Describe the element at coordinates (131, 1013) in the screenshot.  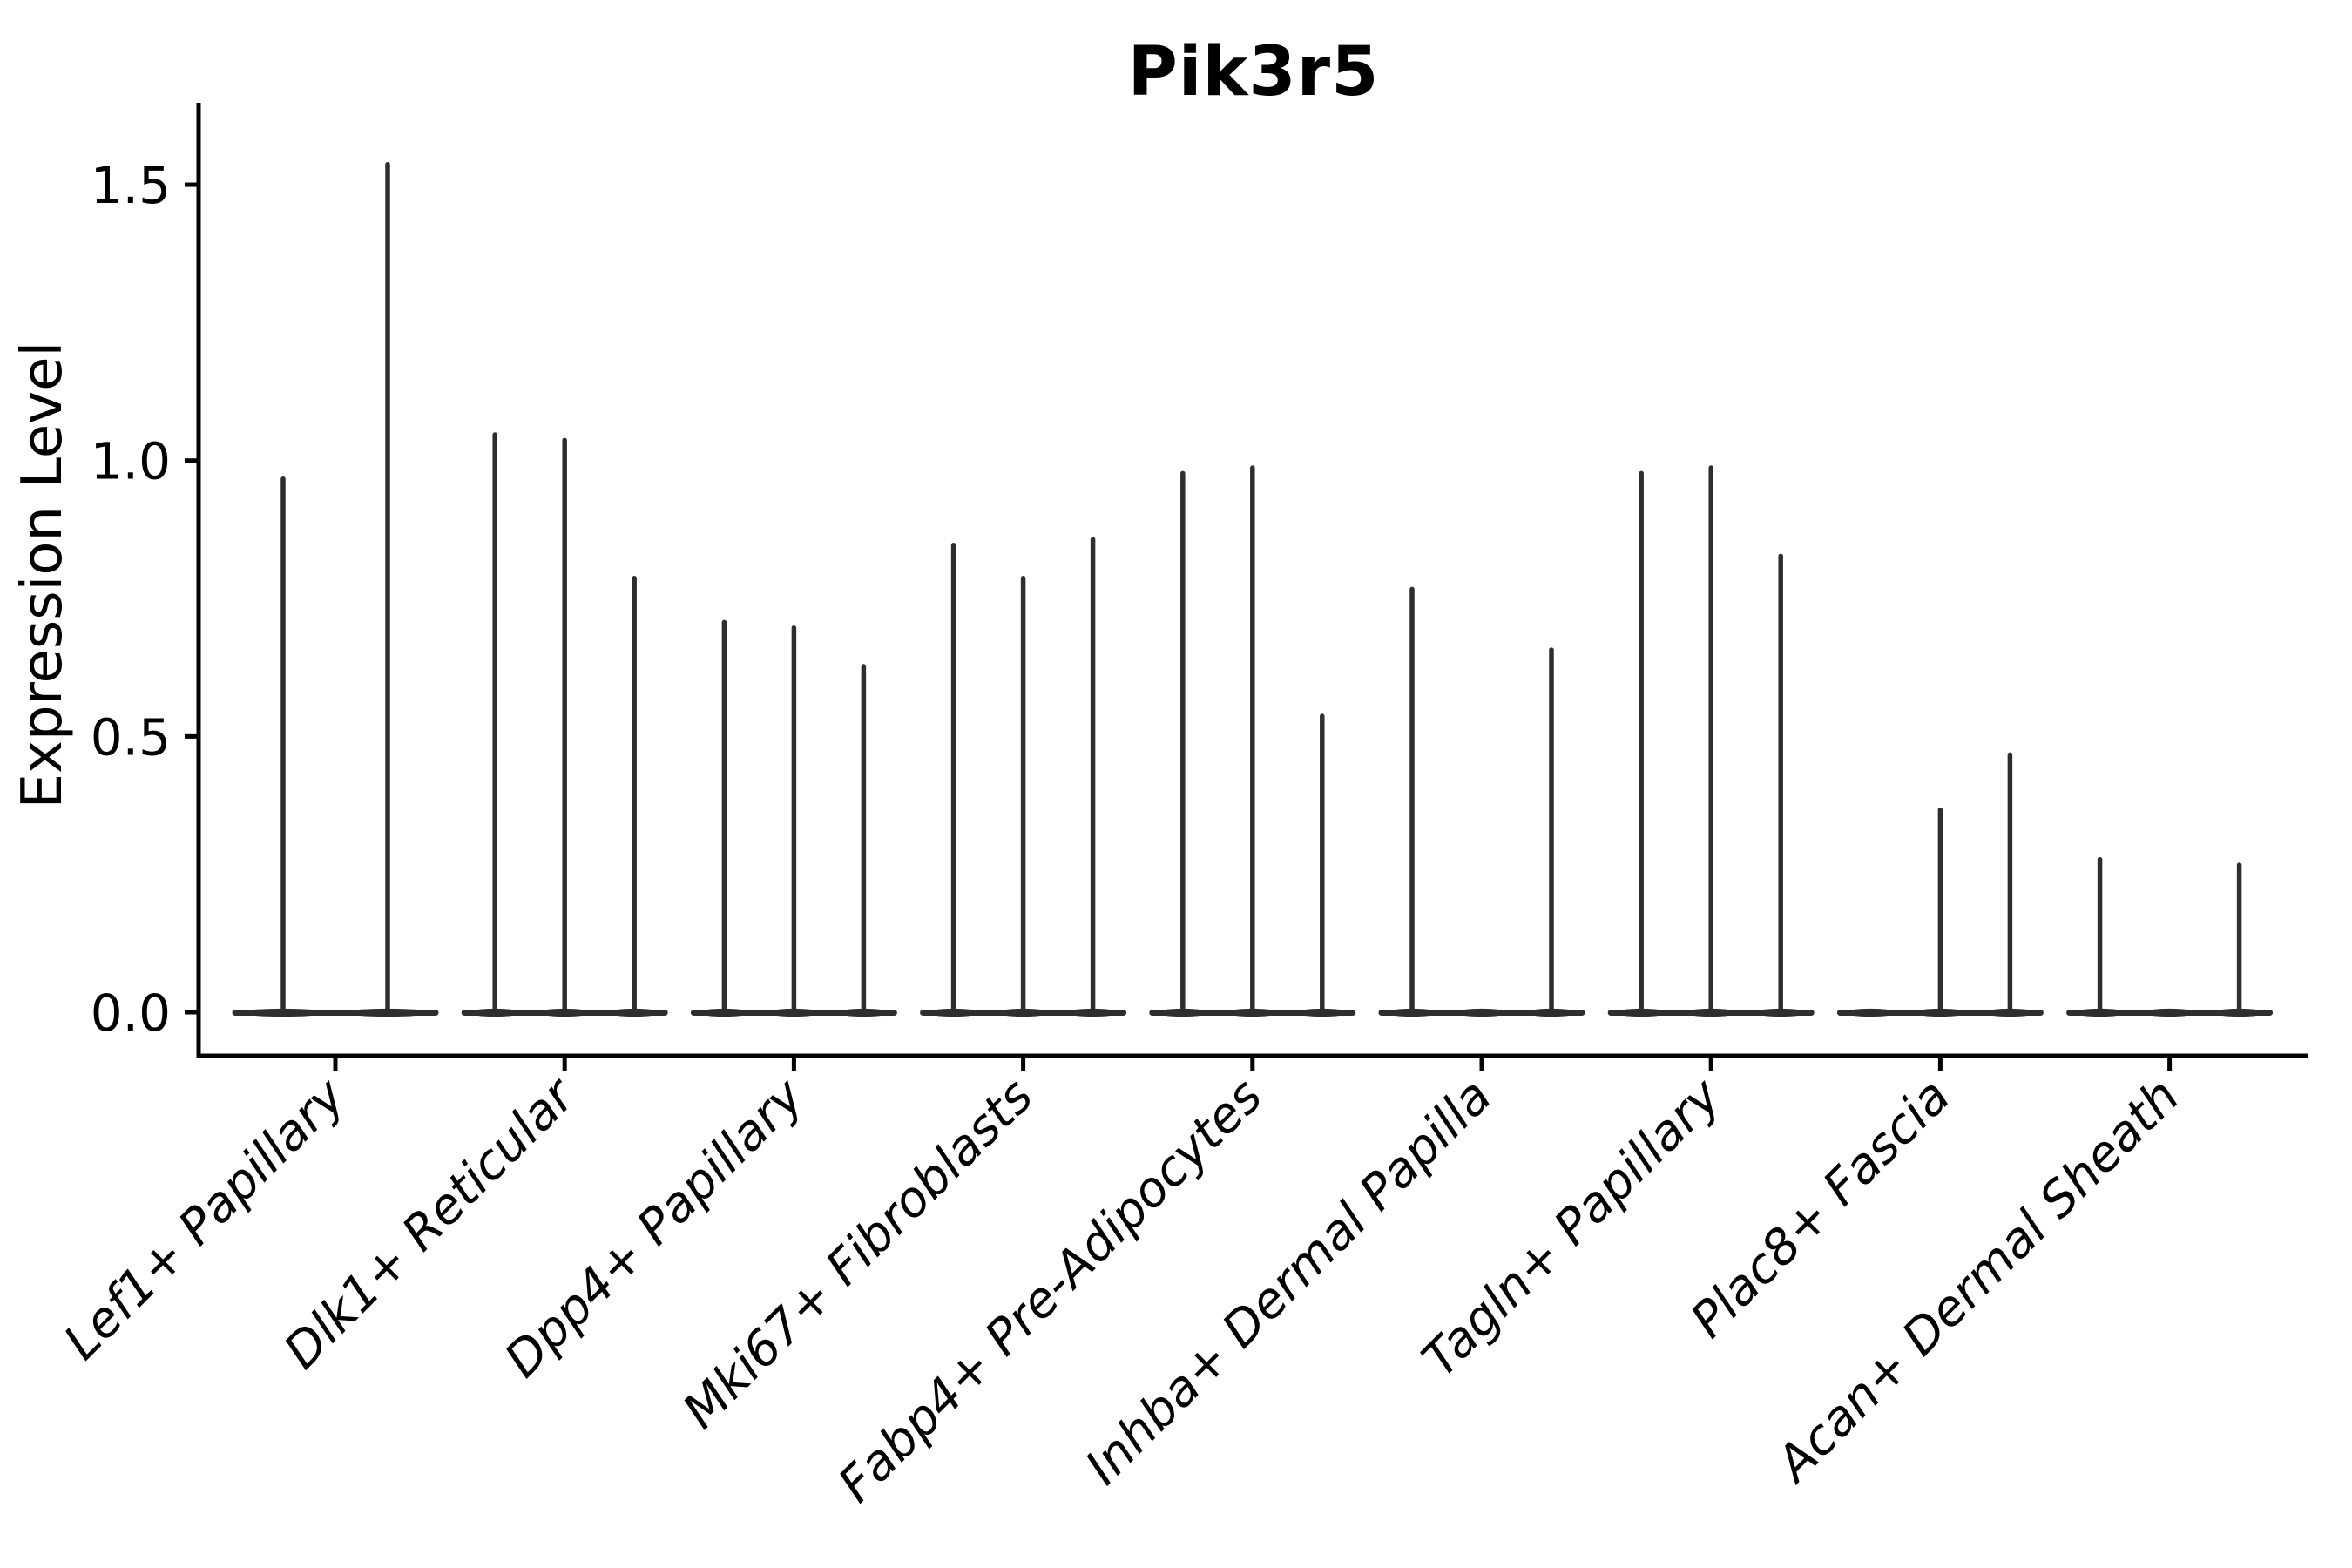
I see `y-tick-label: 0.0` at that location.